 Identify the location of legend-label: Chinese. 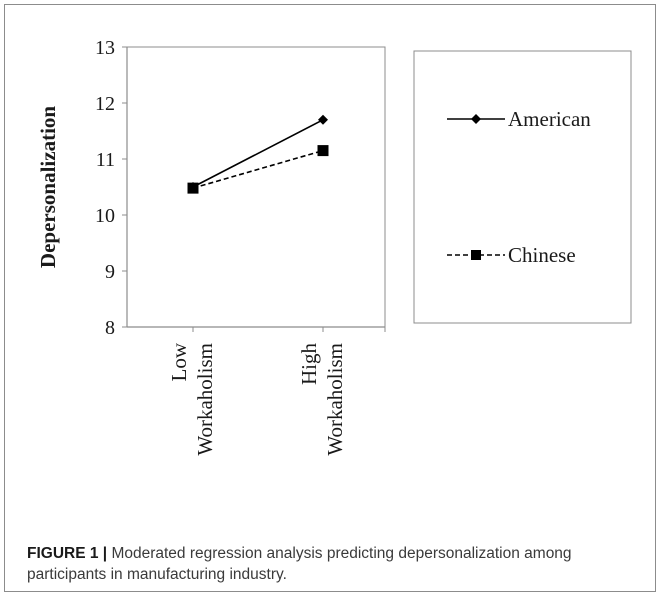
(542, 255).